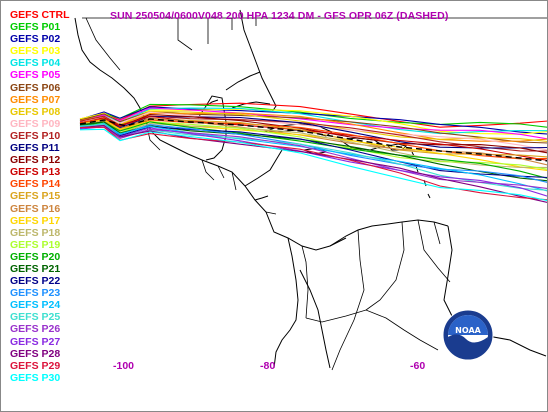  Describe the element at coordinates (124, 366) in the screenshot. I see `lon-label-minus-100: -100` at that location.